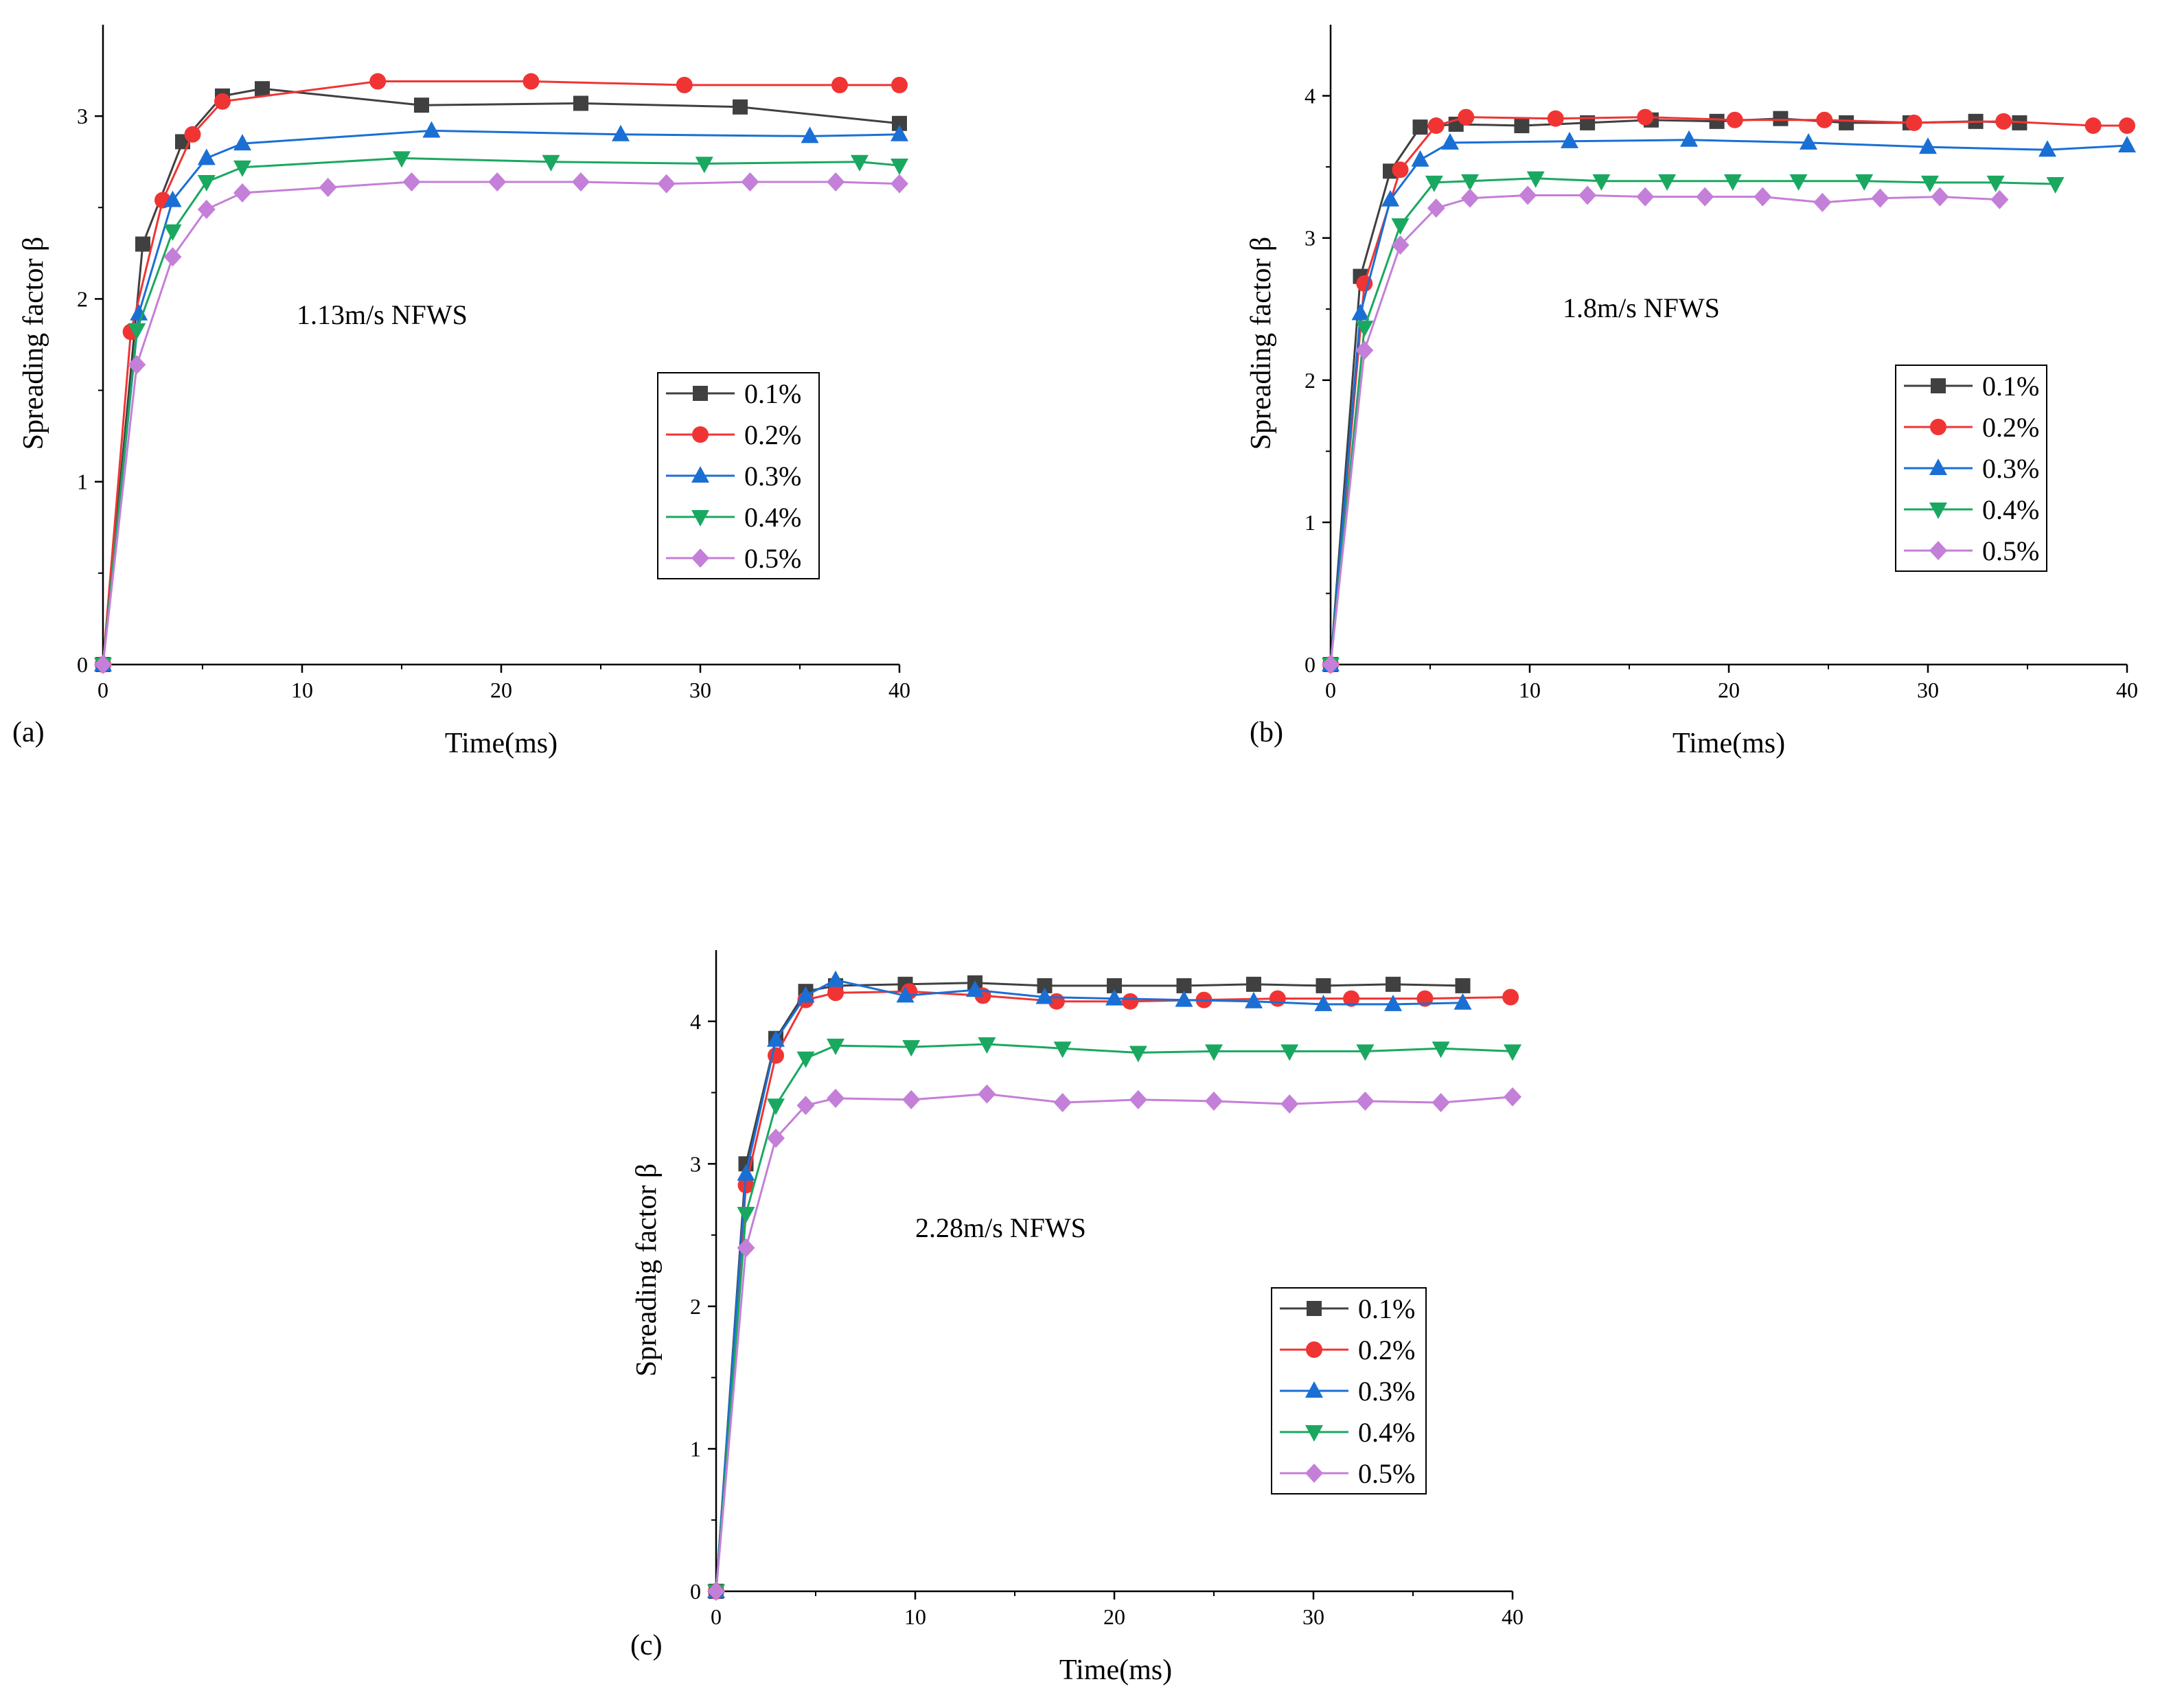  I want to click on x-tick-label: 30, so click(1928, 690).